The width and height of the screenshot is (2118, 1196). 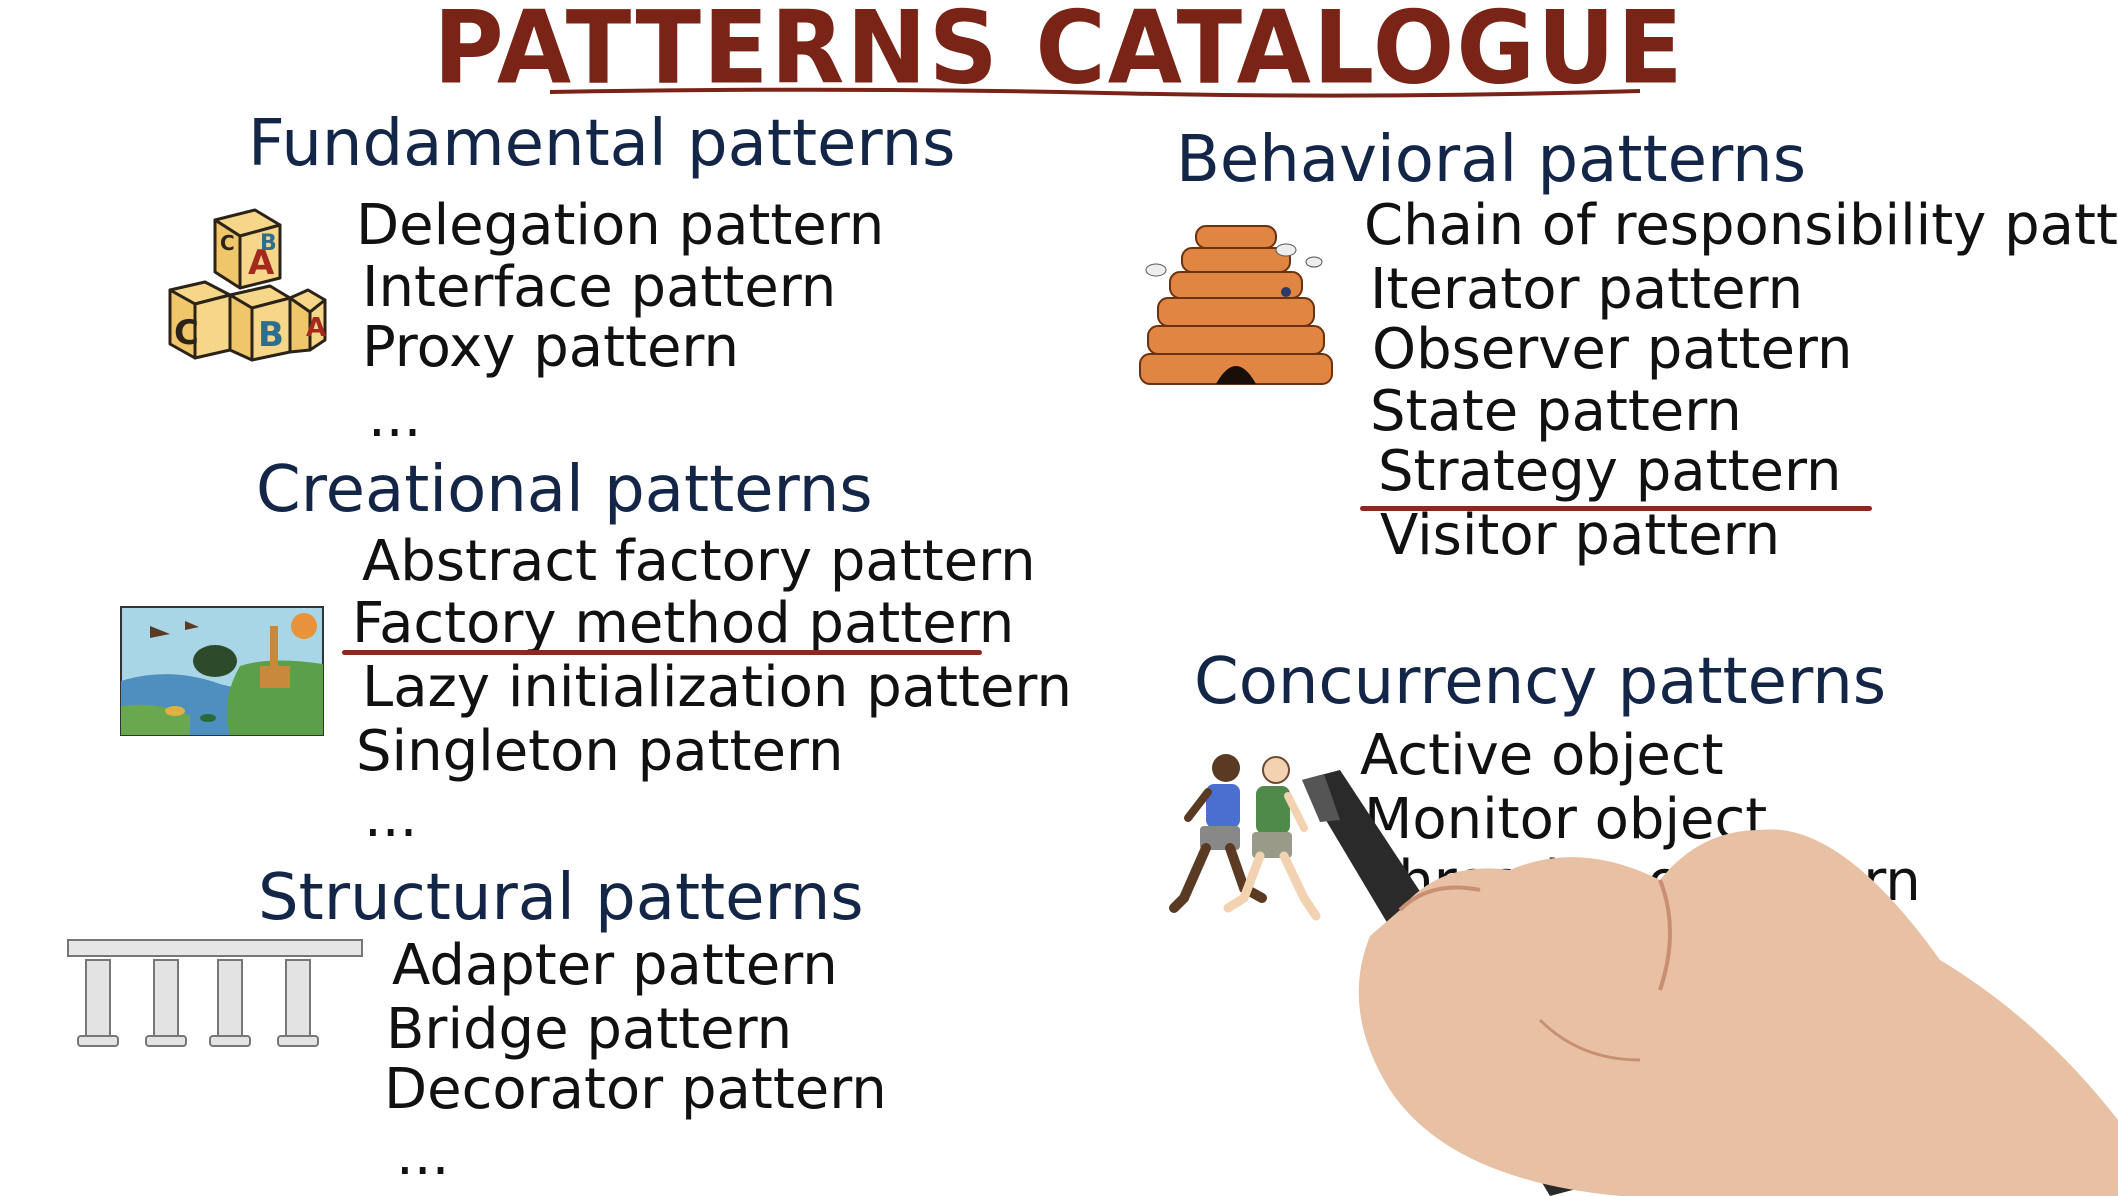 I want to click on creational-item: Singleton pattern, so click(x=600, y=751).